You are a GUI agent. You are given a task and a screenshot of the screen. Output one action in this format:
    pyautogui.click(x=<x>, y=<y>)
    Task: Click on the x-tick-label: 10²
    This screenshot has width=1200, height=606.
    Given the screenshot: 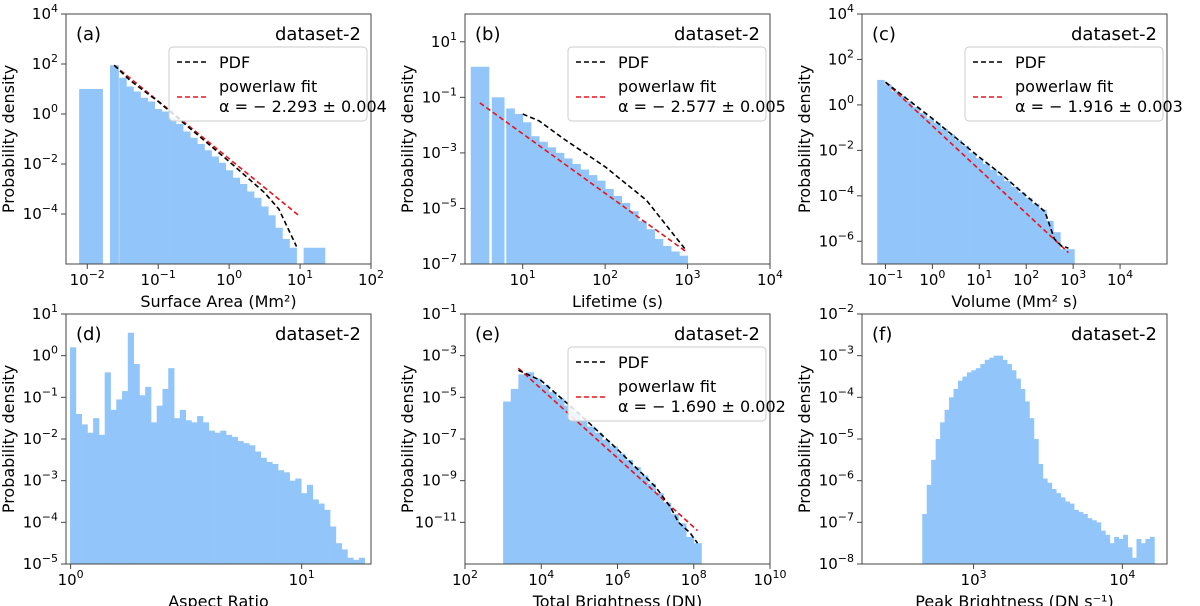 What is the action you would take?
    pyautogui.click(x=465, y=578)
    